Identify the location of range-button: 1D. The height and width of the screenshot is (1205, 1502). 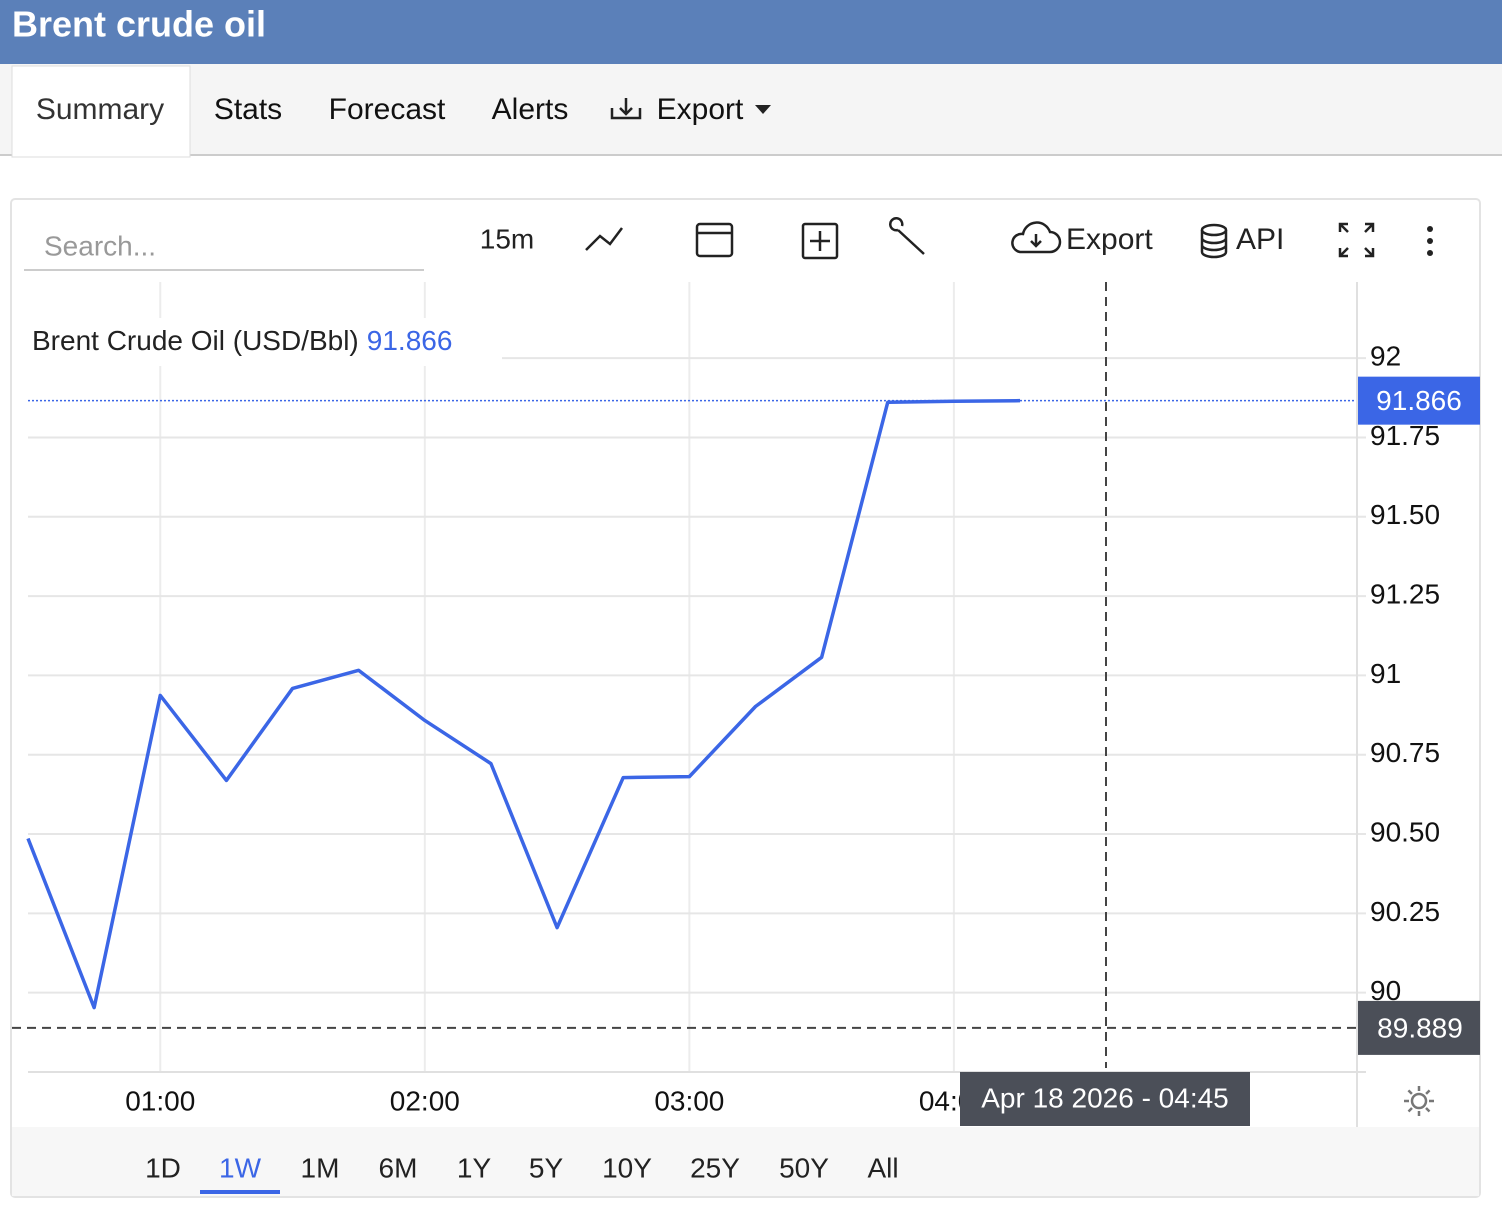
(163, 1167).